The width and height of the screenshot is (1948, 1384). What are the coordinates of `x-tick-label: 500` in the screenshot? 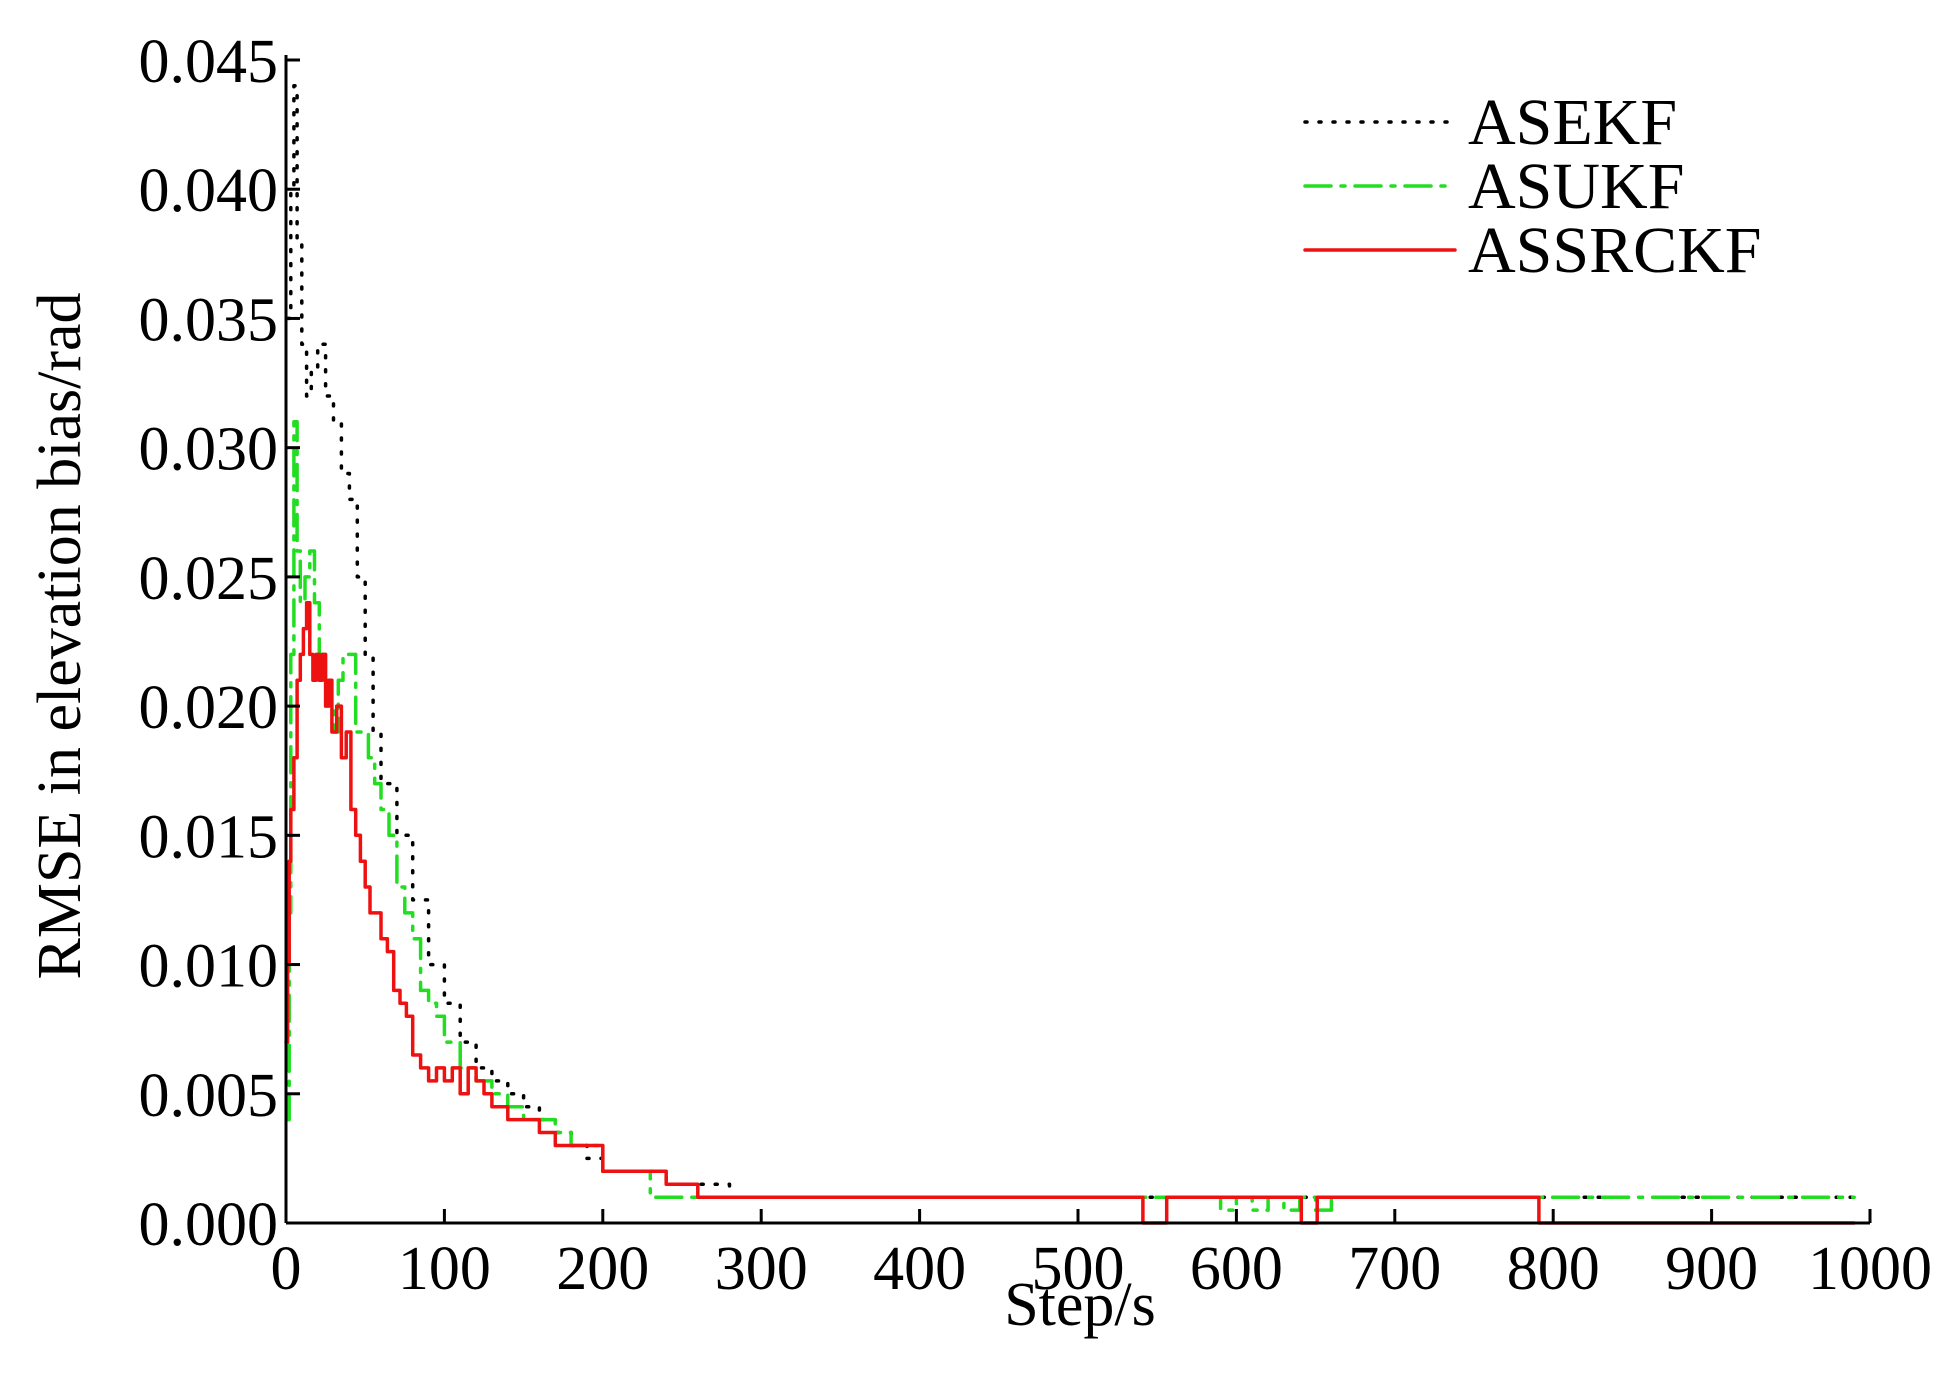 It's located at (1078, 1269).